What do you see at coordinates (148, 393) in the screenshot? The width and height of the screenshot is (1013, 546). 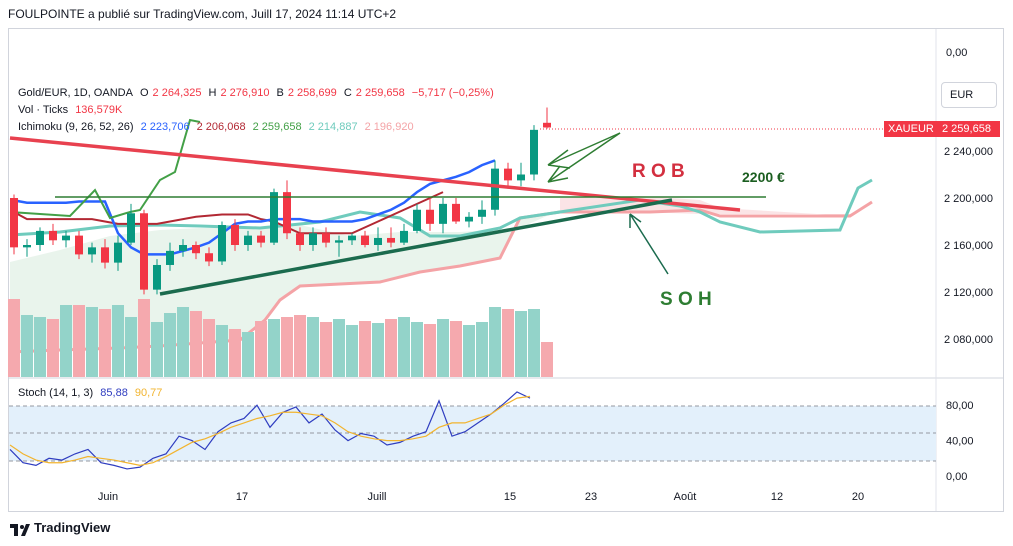 I see `stoch-d-value: 90,77` at bounding box center [148, 393].